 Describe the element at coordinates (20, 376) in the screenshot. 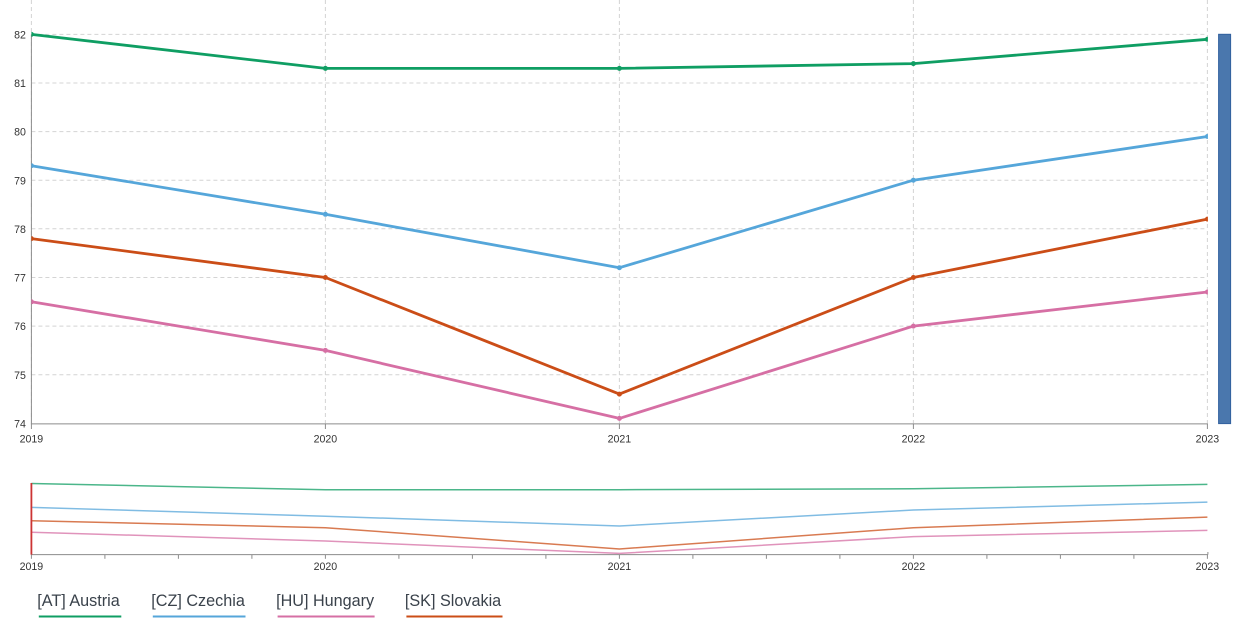

I see `svg-text: 75` at that location.